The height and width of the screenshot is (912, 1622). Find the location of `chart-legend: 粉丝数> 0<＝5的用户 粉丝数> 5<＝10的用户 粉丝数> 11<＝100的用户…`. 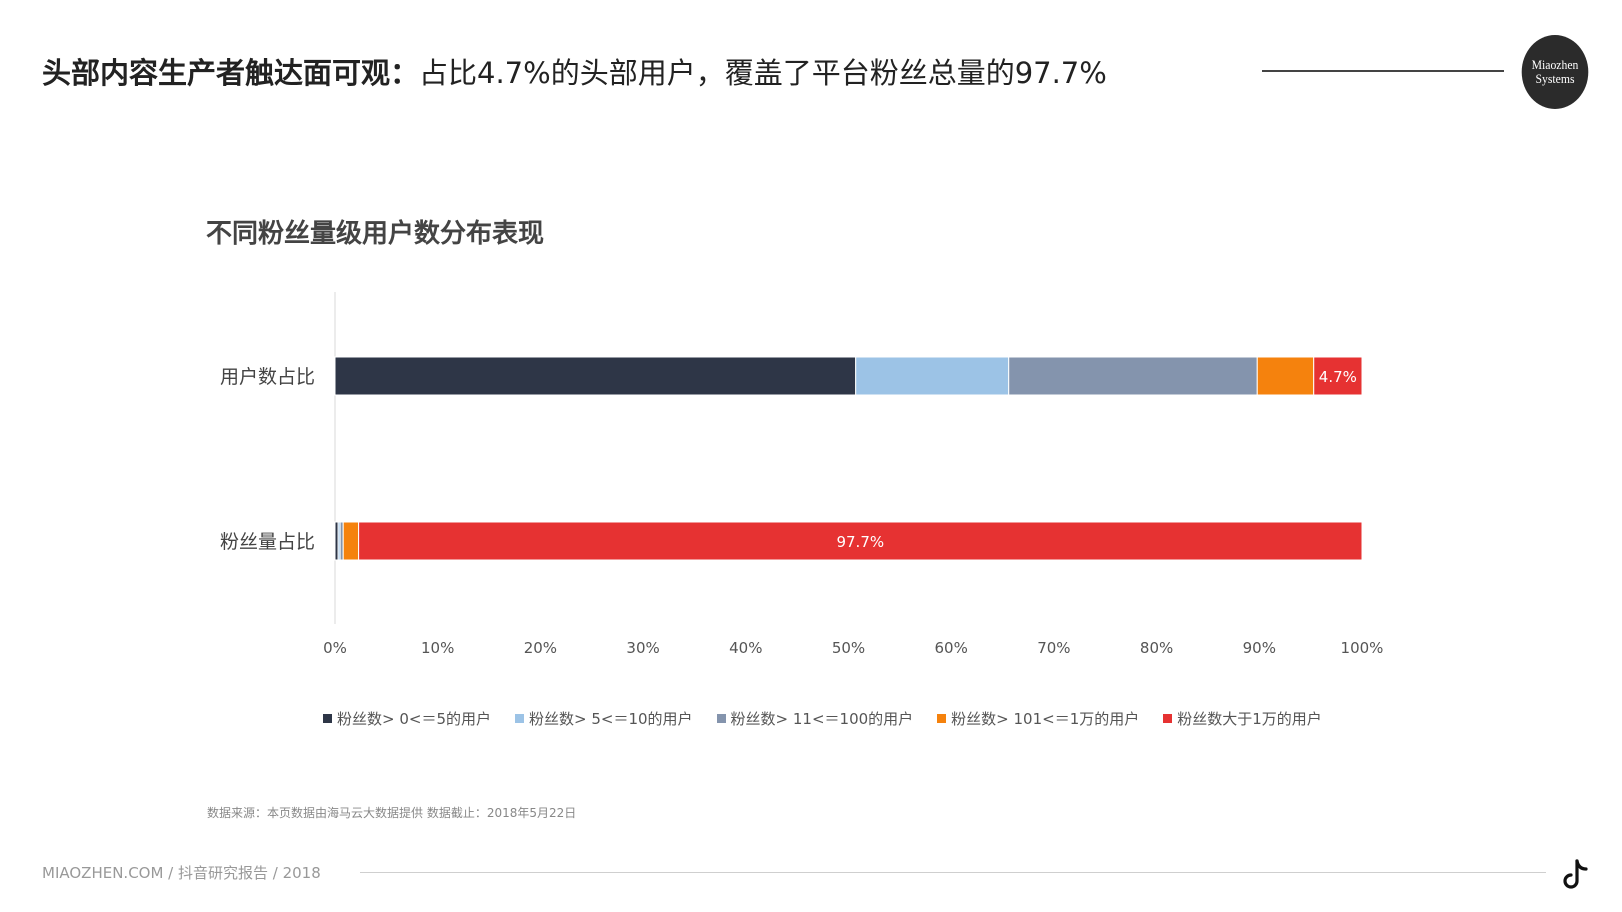

chart-legend: 粉丝数> 0<＝5的用户 粉丝数> 5<＝10的用户 粉丝数> 11<＝100的用户… is located at coordinates (822, 718).